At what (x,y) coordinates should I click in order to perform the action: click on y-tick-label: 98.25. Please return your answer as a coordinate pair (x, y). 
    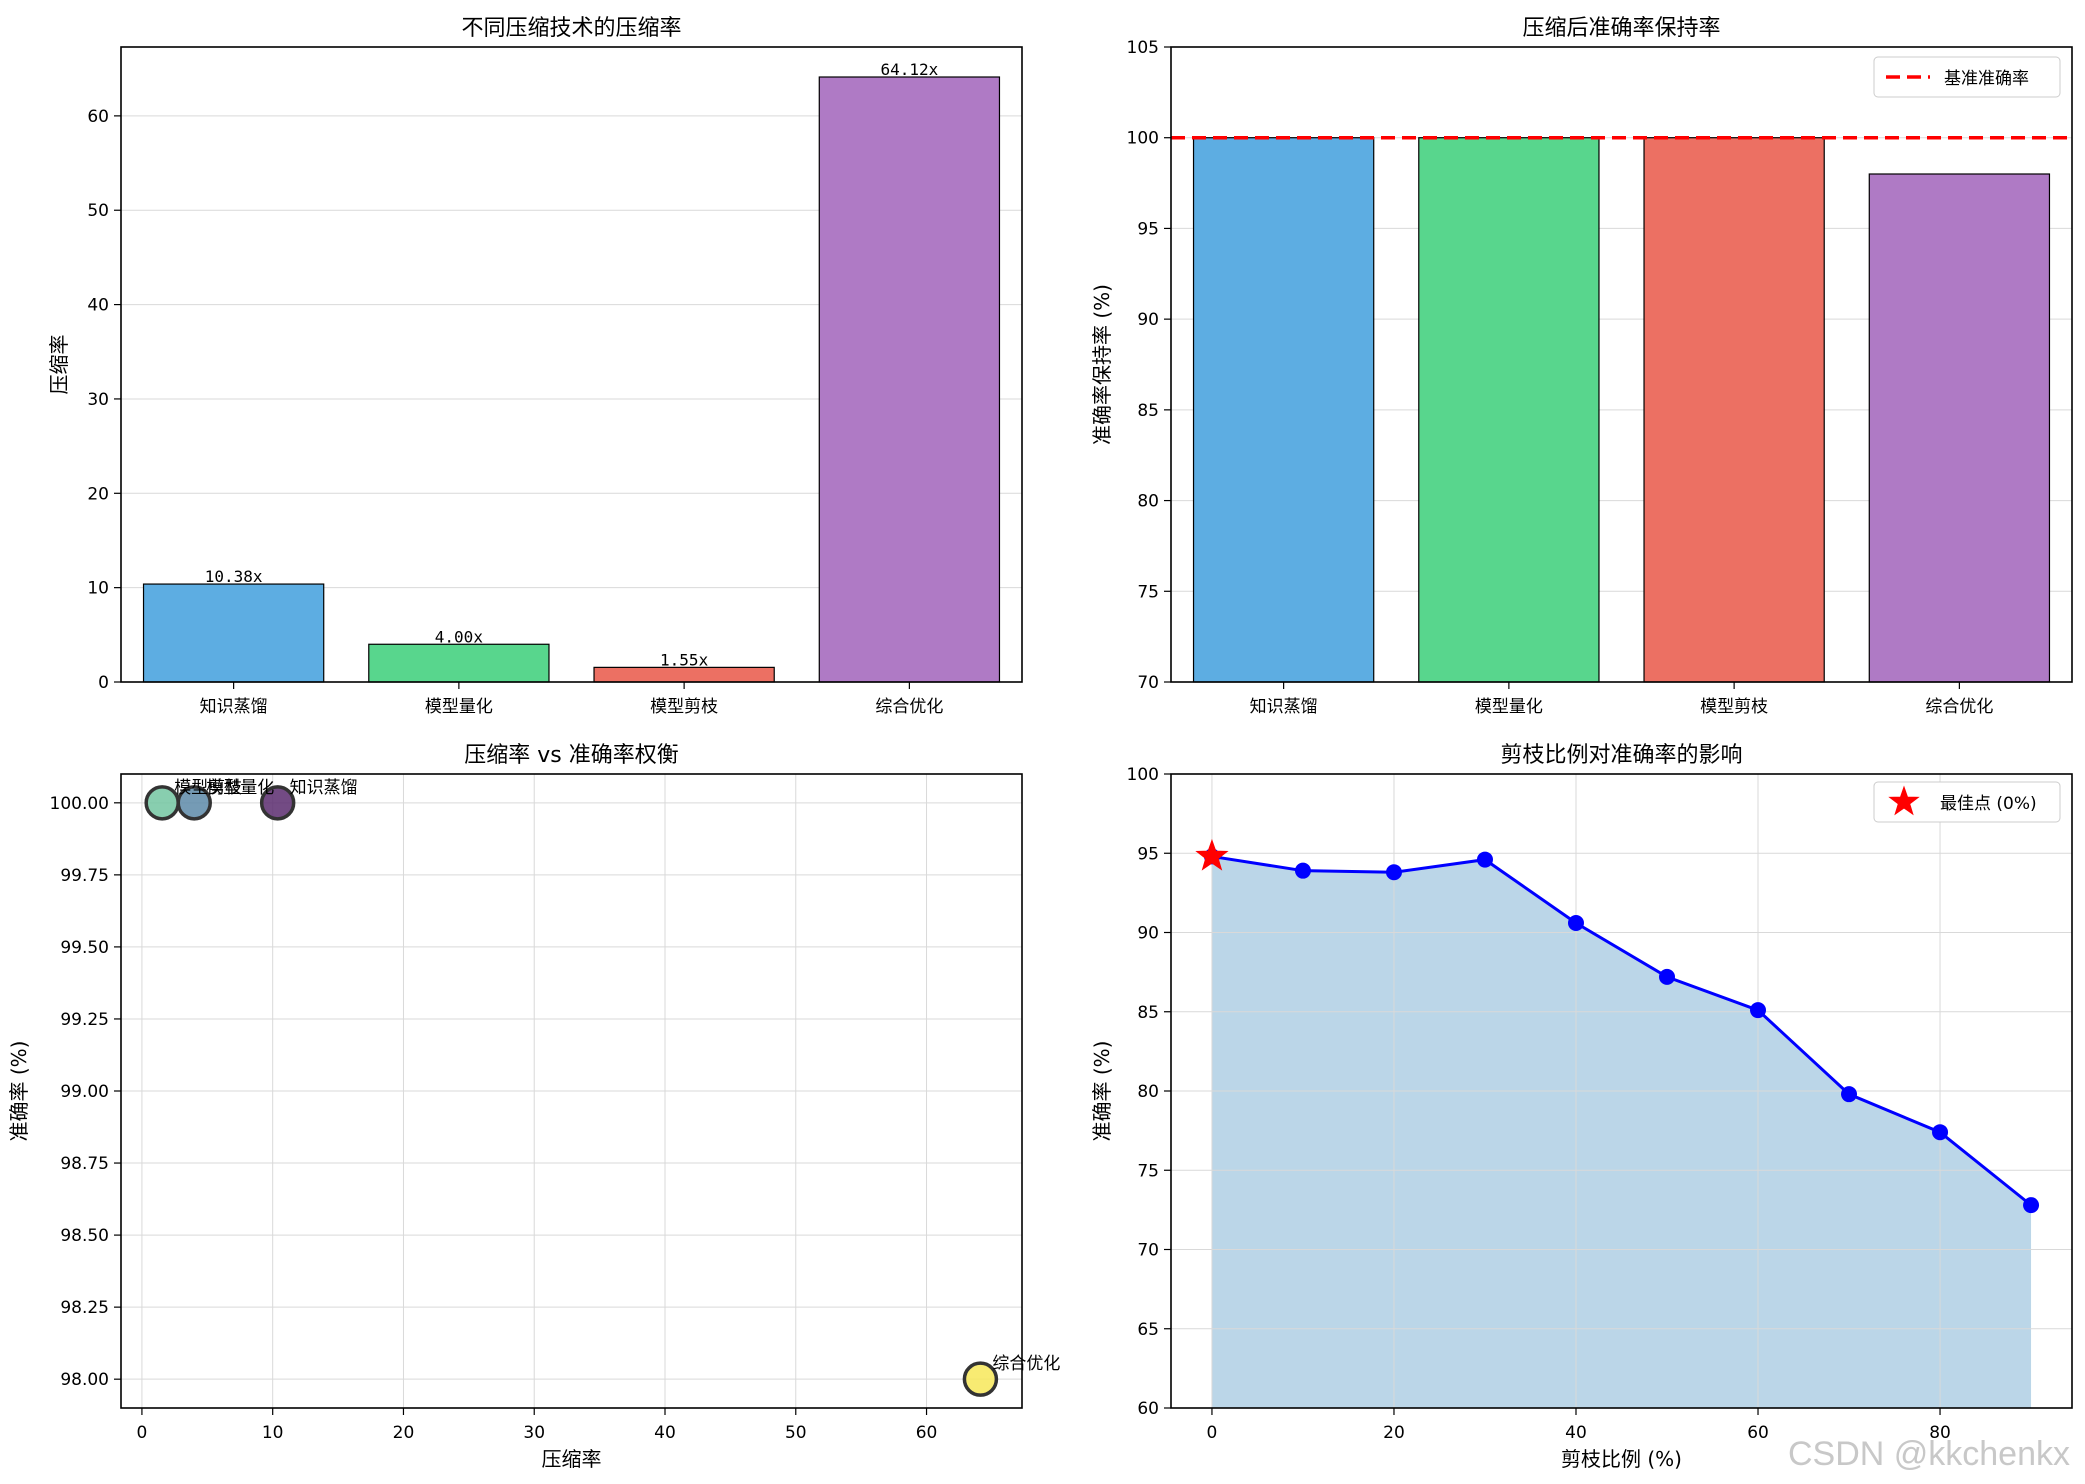
    Looking at the image, I should click on (84, 1308).